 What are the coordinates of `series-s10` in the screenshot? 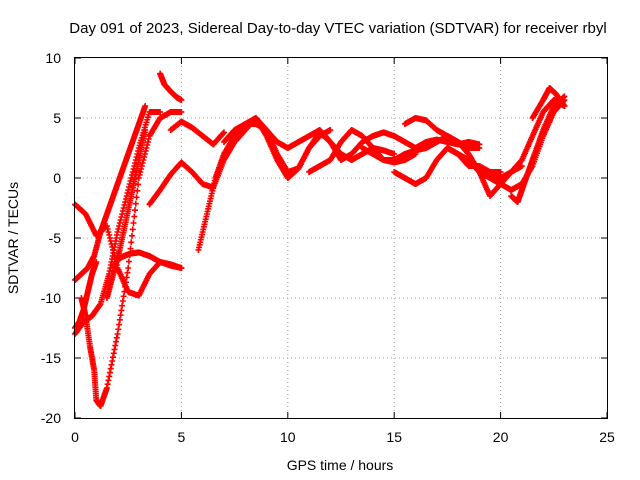 It's located at (197, 133).